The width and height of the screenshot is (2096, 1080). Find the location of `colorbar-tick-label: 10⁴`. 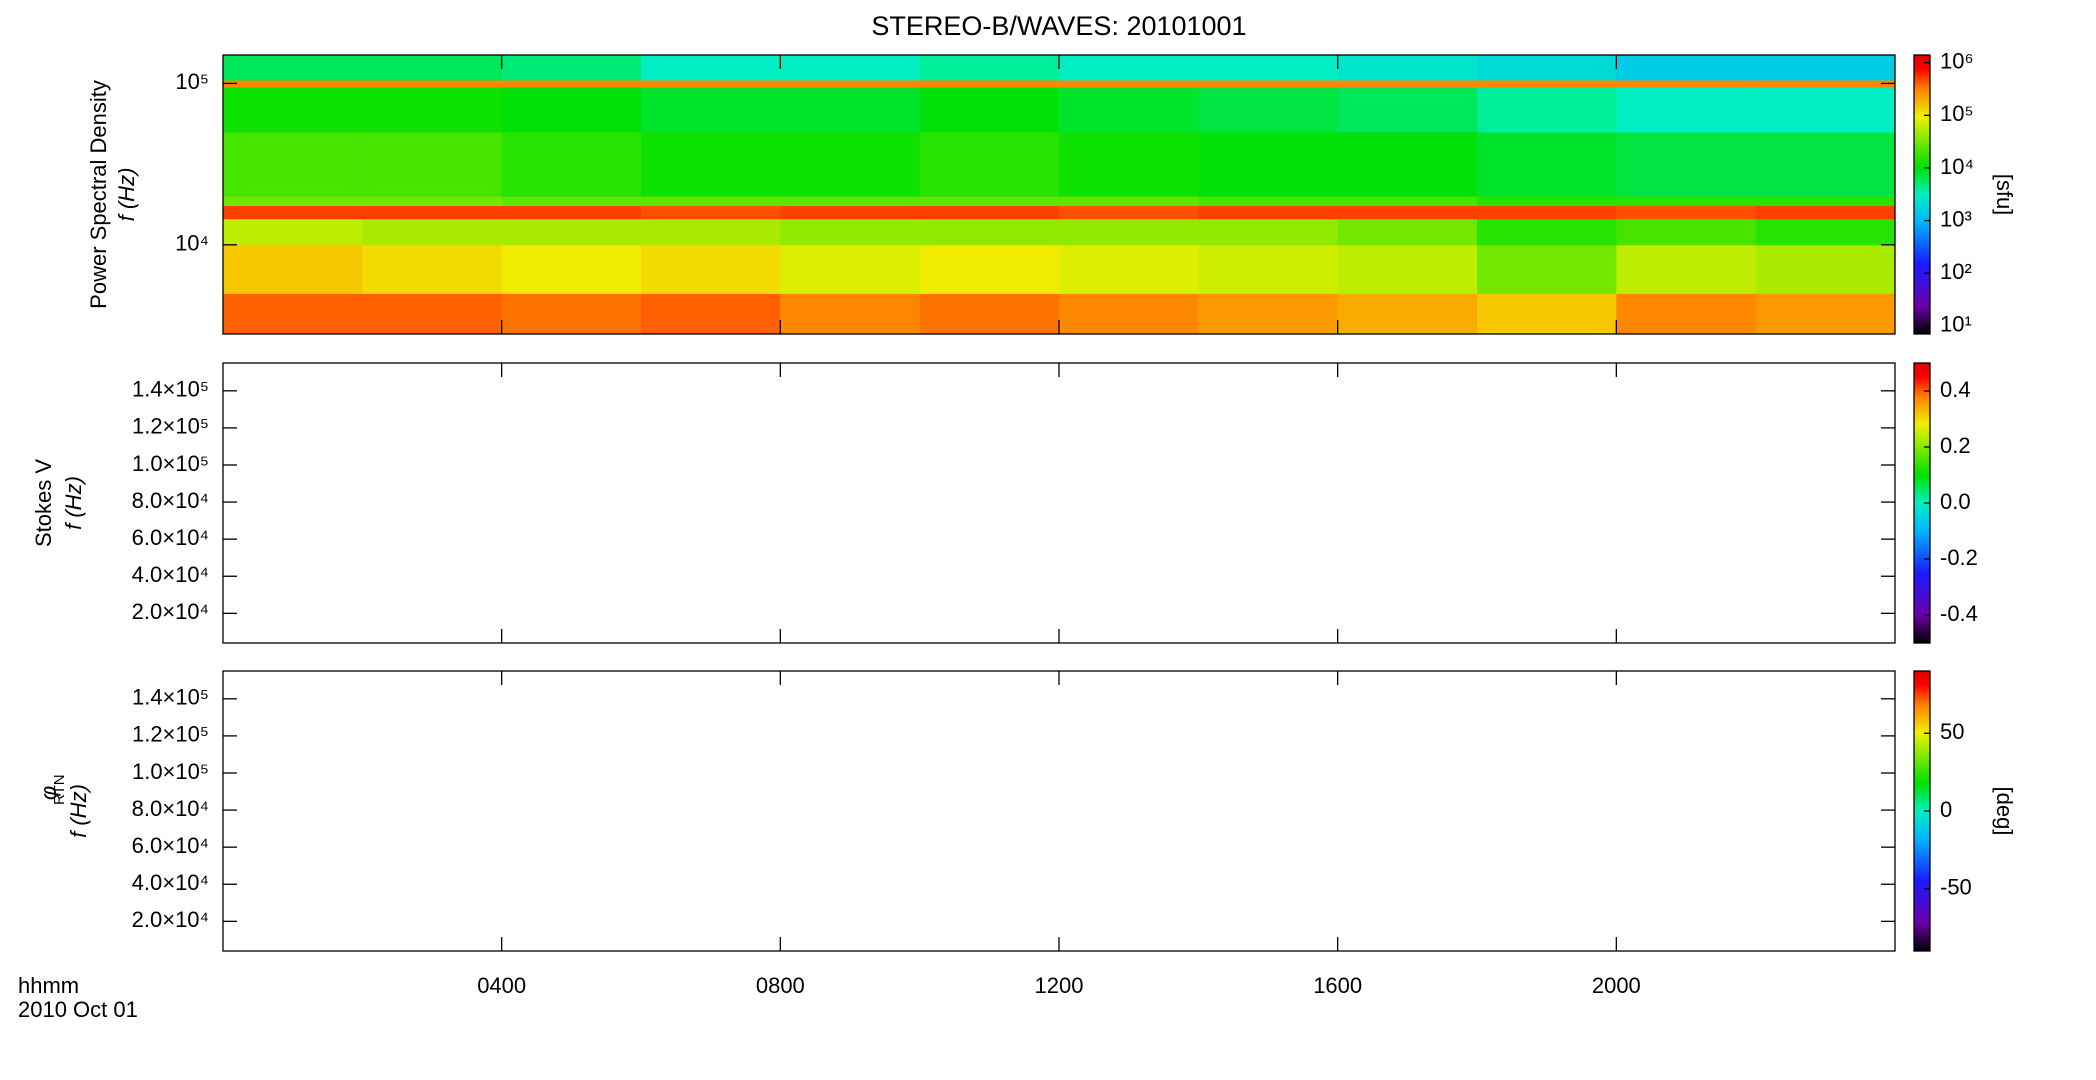

colorbar-tick-label: 10⁴ is located at coordinates (1957, 166).